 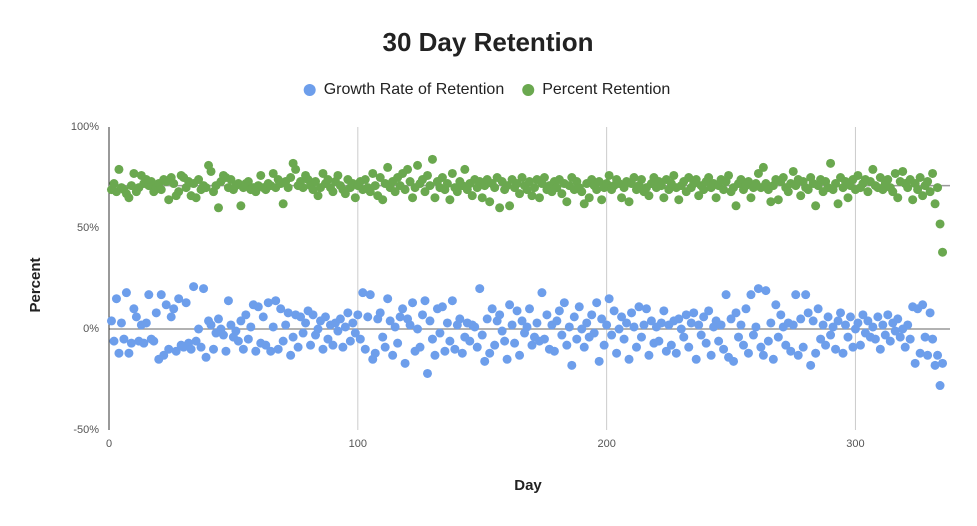 What do you see at coordinates (528, 485) in the screenshot?
I see `x-axis-label: Day` at bounding box center [528, 485].